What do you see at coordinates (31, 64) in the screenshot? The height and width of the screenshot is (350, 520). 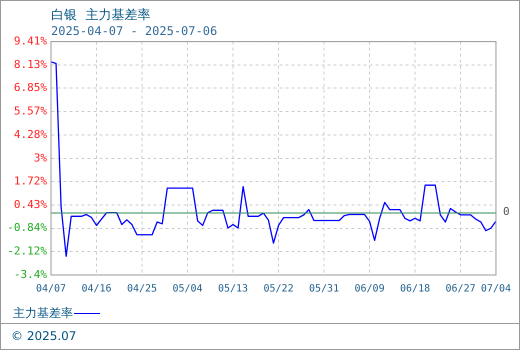 I see `y-tick-label: 8.13%` at bounding box center [31, 64].